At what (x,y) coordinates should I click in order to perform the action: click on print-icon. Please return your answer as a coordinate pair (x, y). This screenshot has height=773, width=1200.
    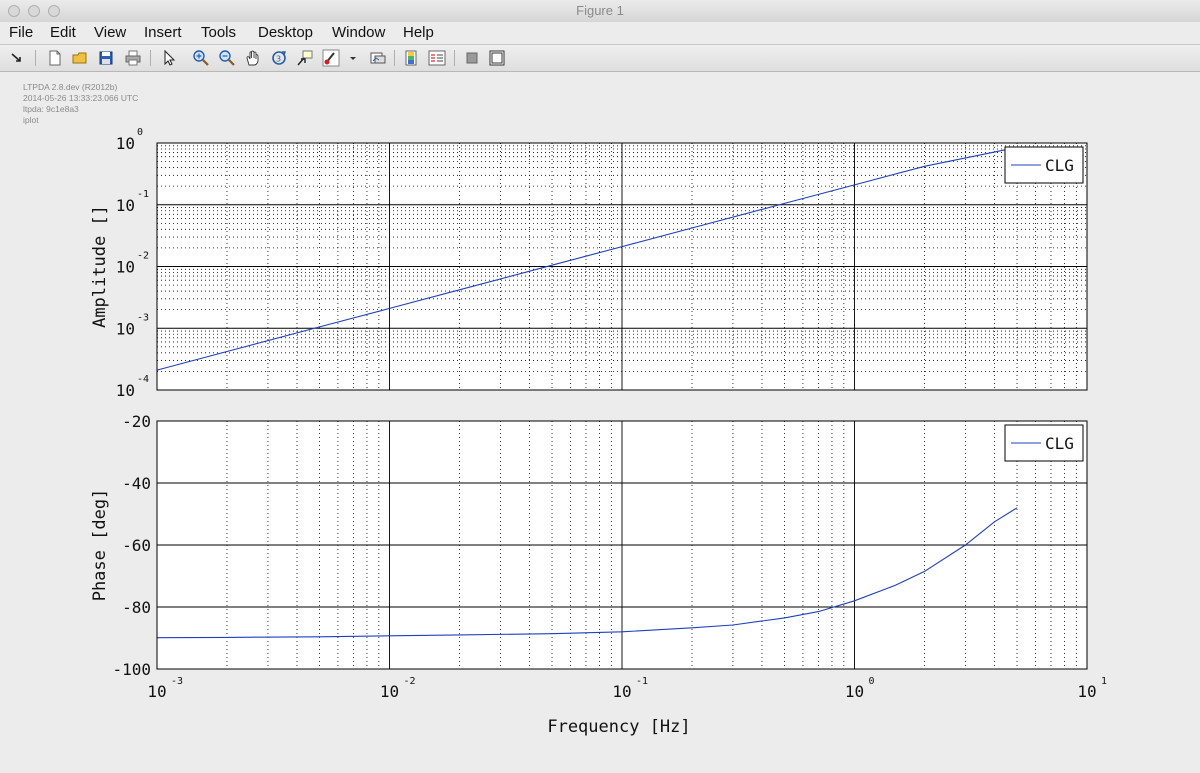
    Looking at the image, I should click on (133, 58).